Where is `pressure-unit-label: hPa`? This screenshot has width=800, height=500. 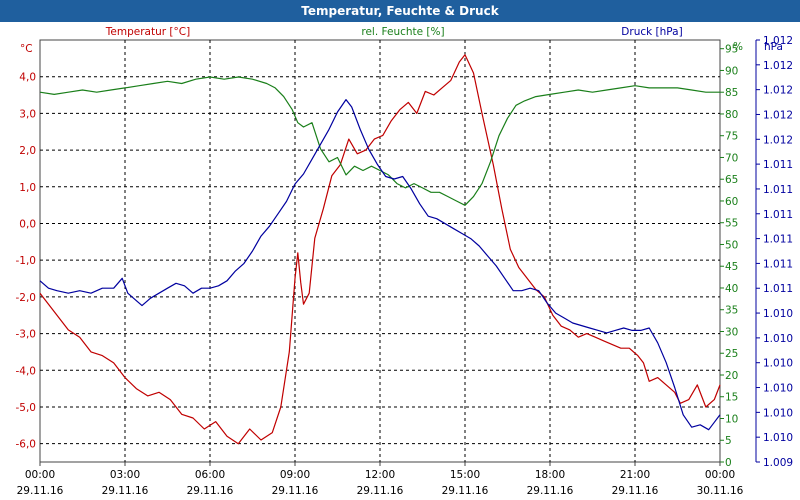
pressure-unit-label: hPa is located at coordinates (773, 47).